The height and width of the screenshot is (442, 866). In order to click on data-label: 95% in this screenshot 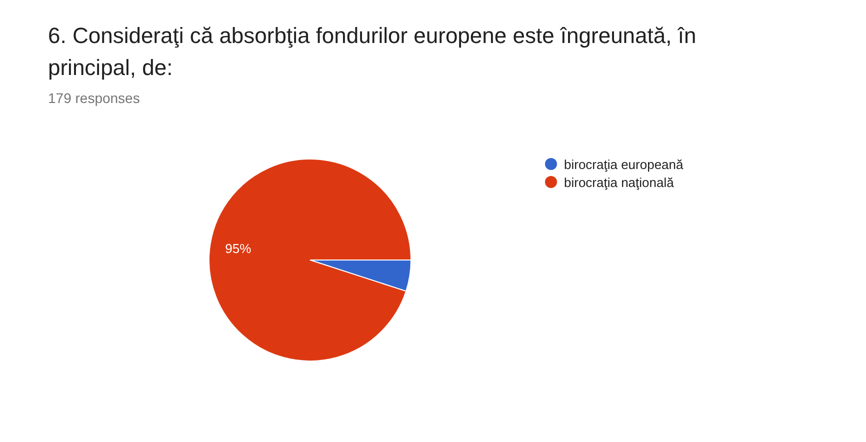, I will do `click(238, 248)`.